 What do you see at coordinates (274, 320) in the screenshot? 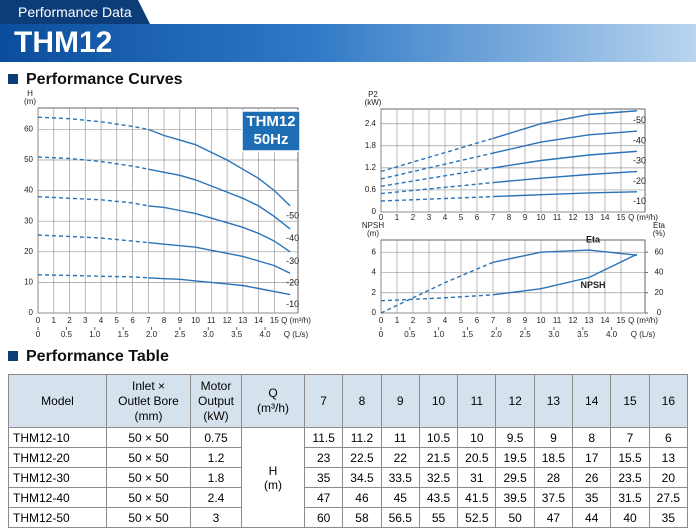
I see `x-tick-label: 15` at bounding box center [274, 320].